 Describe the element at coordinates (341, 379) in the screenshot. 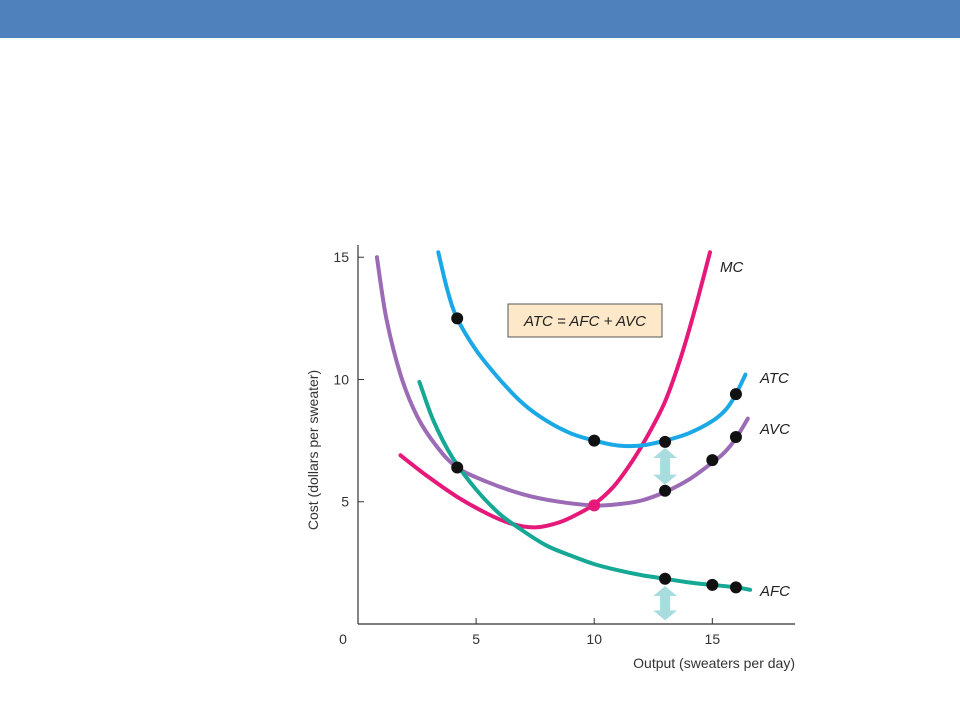

I see `y-tick-label: 10` at that location.